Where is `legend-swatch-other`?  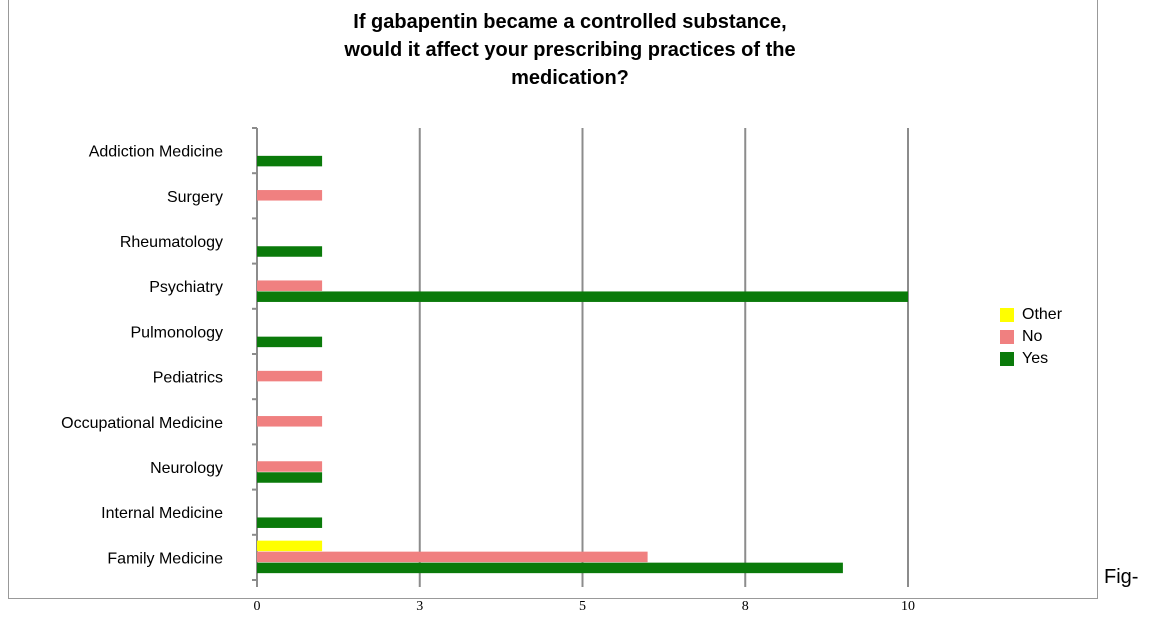
legend-swatch-other is located at coordinates (1007, 315).